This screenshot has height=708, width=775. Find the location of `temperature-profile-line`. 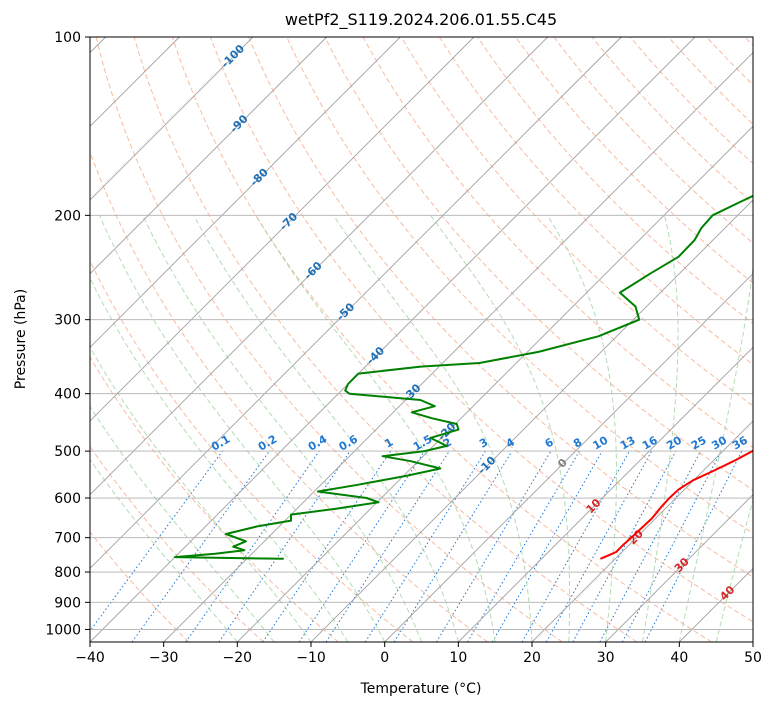

temperature-profile-line is located at coordinates (676, 504).